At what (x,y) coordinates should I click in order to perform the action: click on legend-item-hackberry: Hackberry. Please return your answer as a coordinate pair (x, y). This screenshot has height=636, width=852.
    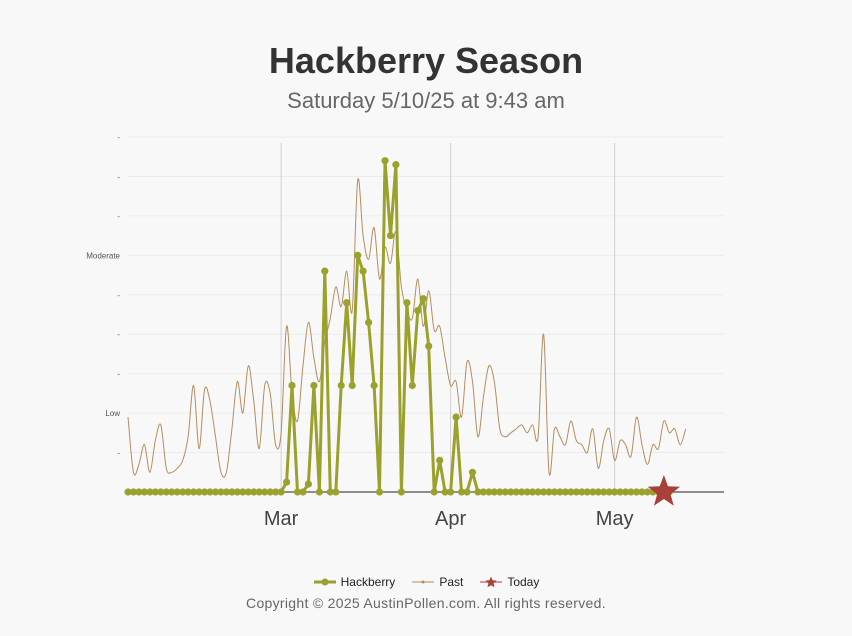
    Looking at the image, I should click on (354, 582).